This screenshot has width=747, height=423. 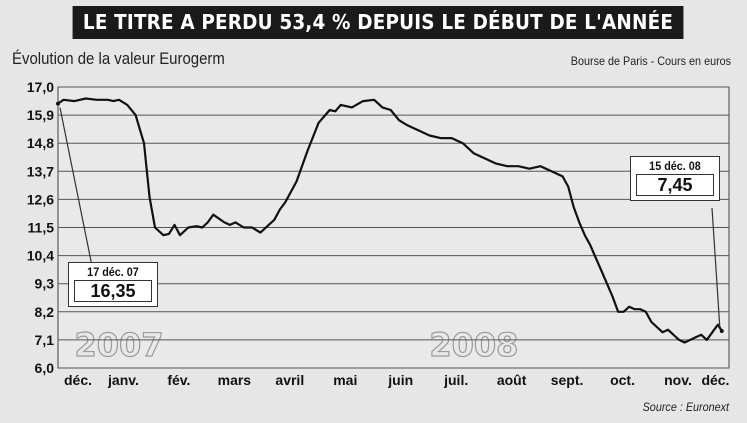 What do you see at coordinates (512, 380) in the screenshot?
I see `x-tick-label: août` at bounding box center [512, 380].